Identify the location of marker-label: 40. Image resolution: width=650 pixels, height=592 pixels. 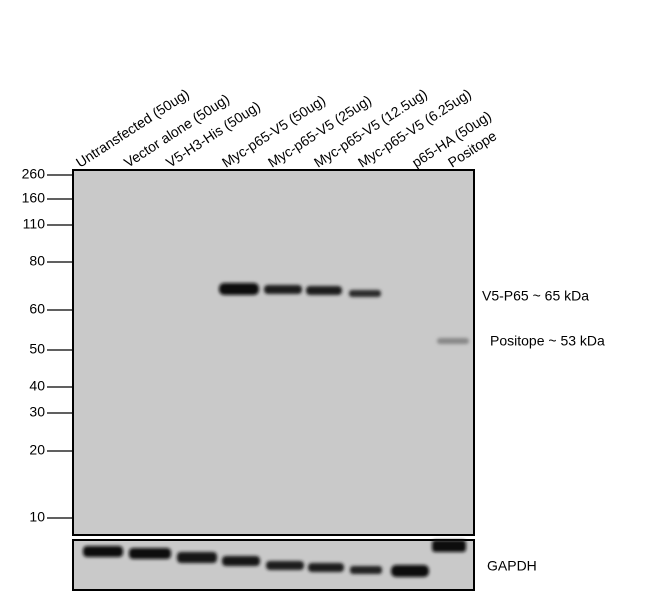
(37, 386).